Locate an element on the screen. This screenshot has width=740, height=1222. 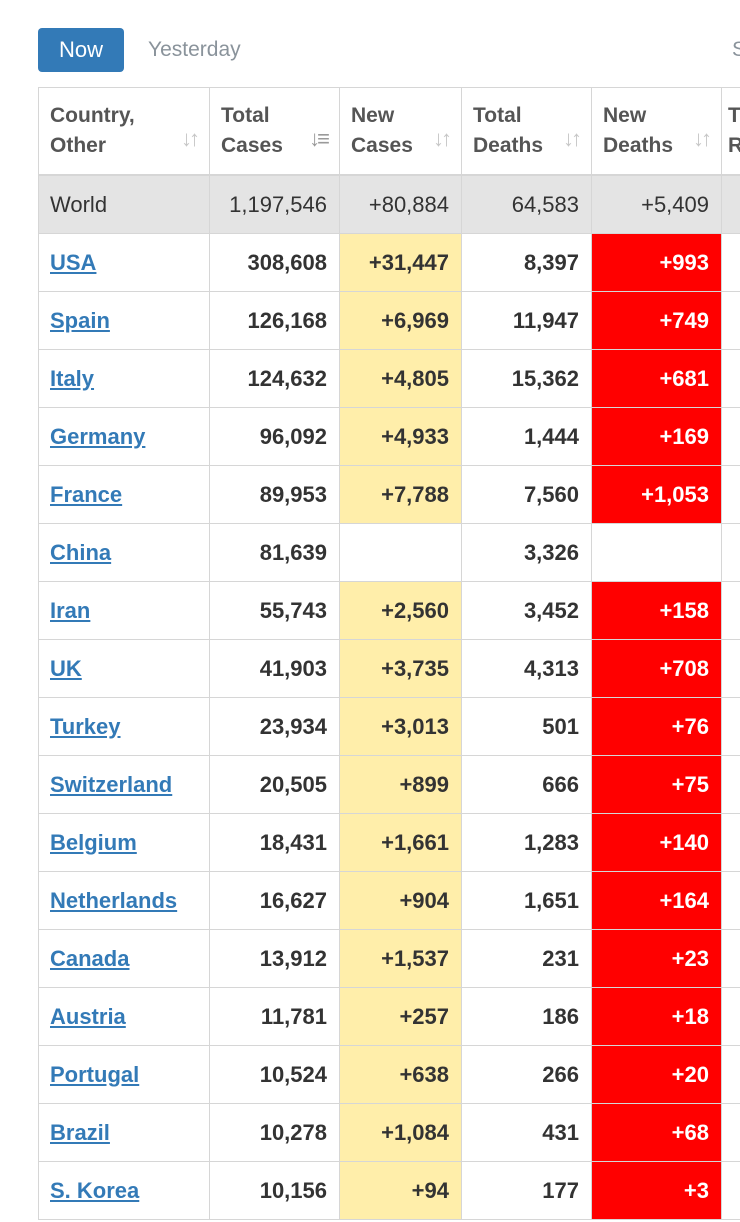
sort-active-icon: ↓≡ is located at coordinates (319, 138).